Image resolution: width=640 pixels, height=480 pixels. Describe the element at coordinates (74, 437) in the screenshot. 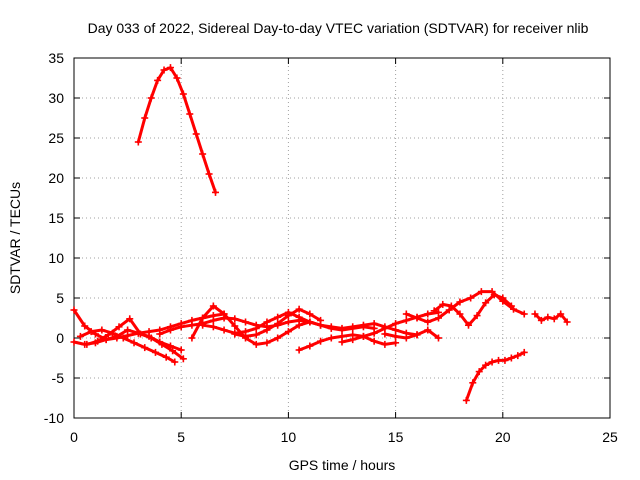

I see `x-tick-label: 0` at that location.